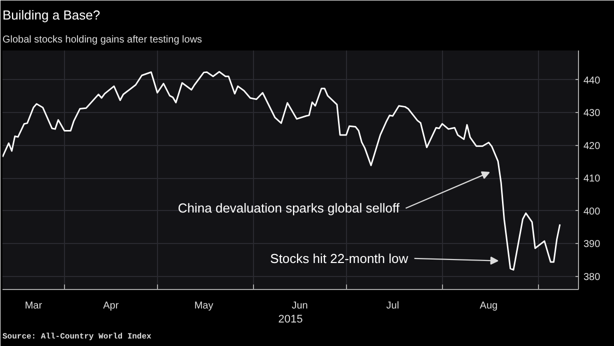 The image size is (614, 346). Describe the element at coordinates (592, 277) in the screenshot. I see `y-tick-label: 380` at that location.